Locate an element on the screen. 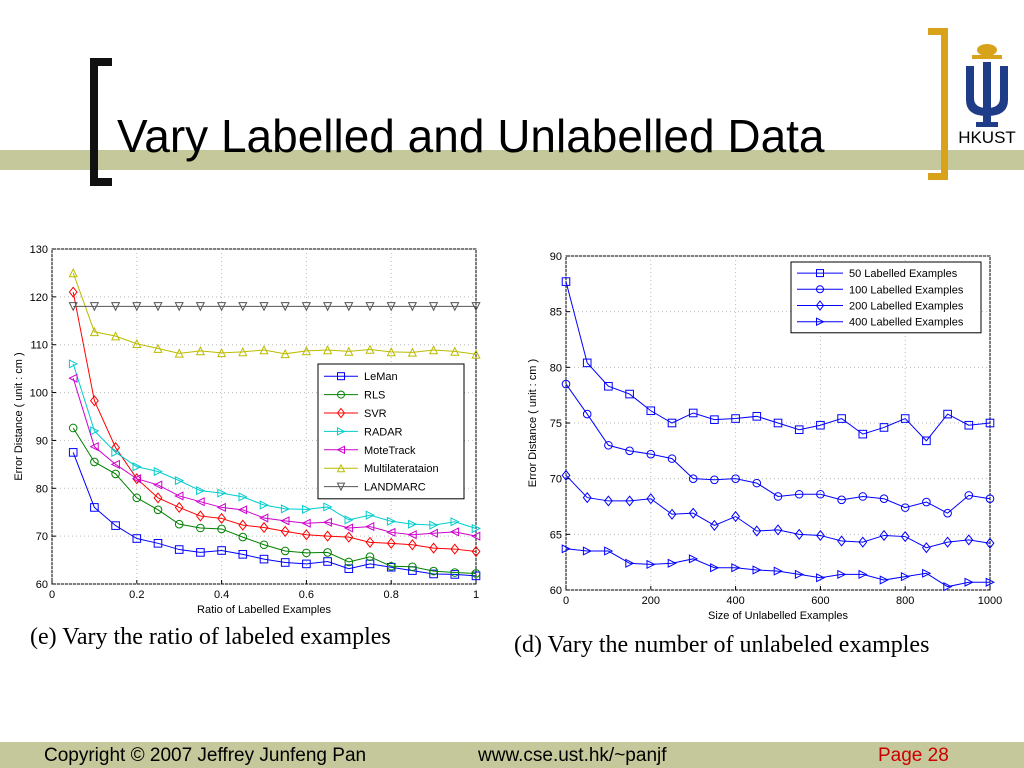 The image size is (1024, 768). footer-url: www.cse.ust.hk/~panjf is located at coordinates (572, 755).